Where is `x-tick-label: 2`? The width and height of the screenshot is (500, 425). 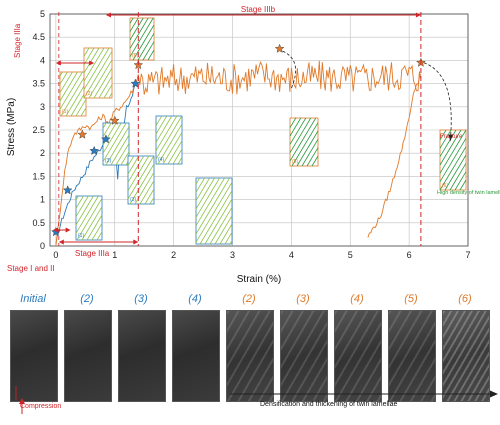 x-tick-label: 2 is located at coordinates (173, 255).